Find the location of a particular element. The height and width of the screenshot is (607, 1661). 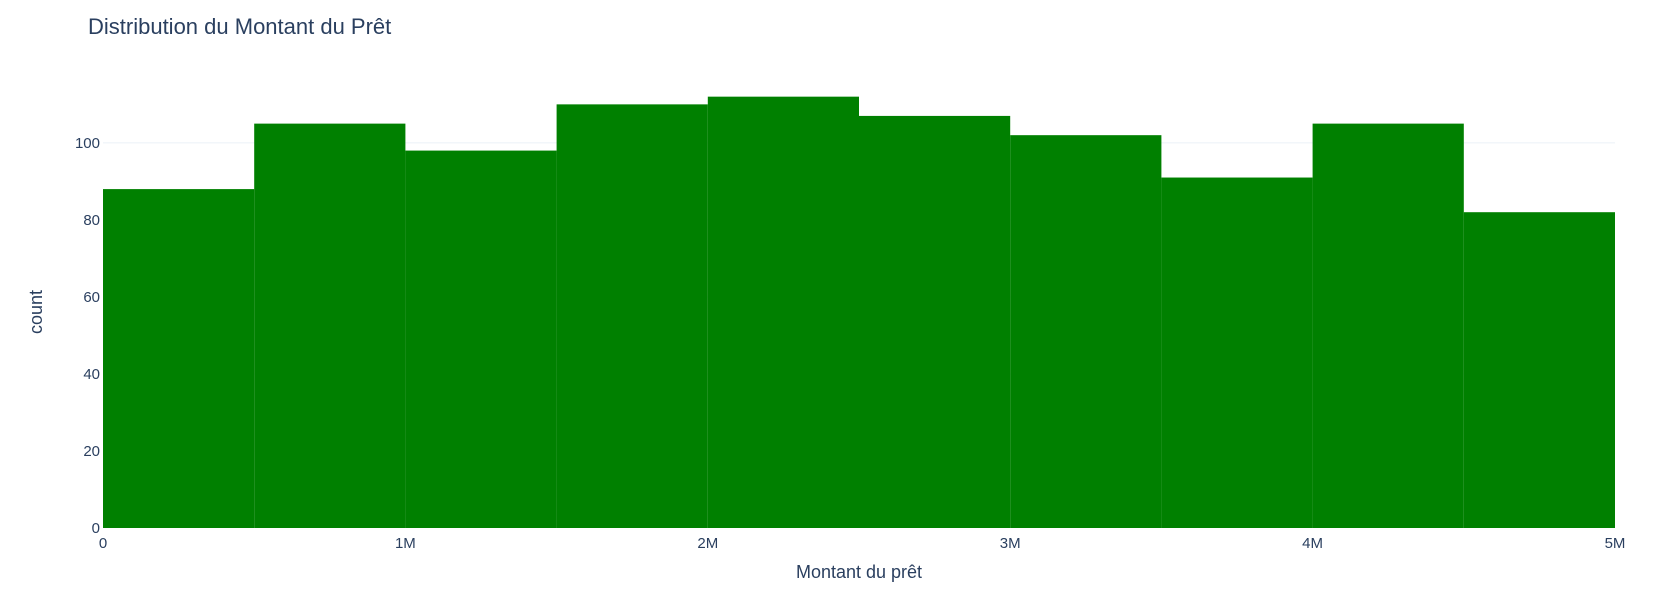

x-axis-ticks: 0 1M 2M 3M 4M 5M is located at coordinates (862, 543).